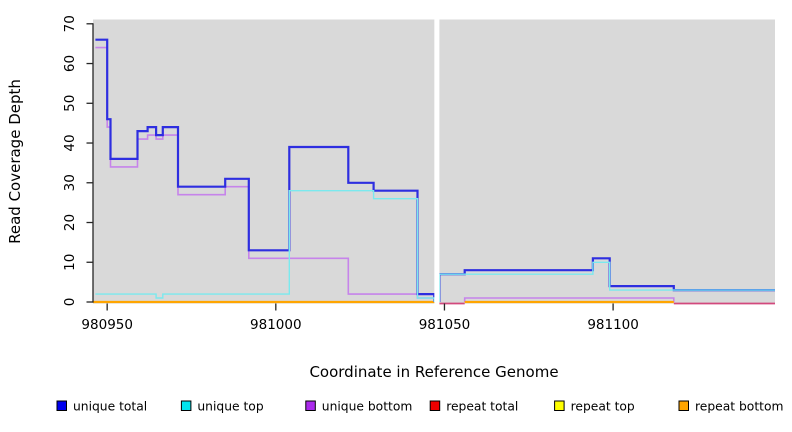  What do you see at coordinates (435, 405) in the screenshot?
I see `legend-swatch-repeat-total` at bounding box center [435, 405].